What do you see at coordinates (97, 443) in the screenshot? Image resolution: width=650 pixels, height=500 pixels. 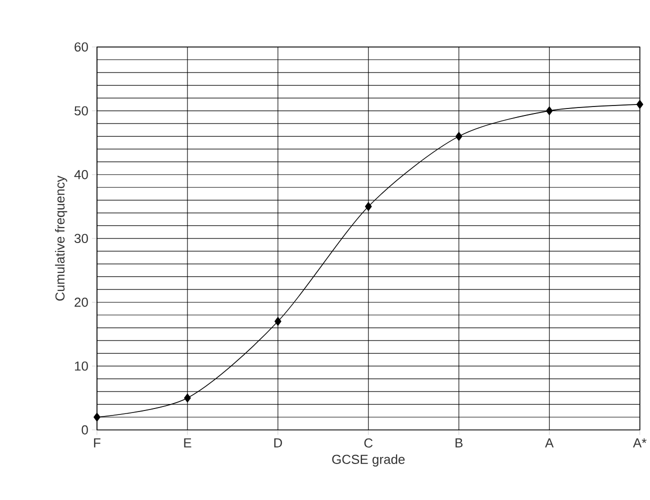 I see `x-tick-label: F` at bounding box center [97, 443].